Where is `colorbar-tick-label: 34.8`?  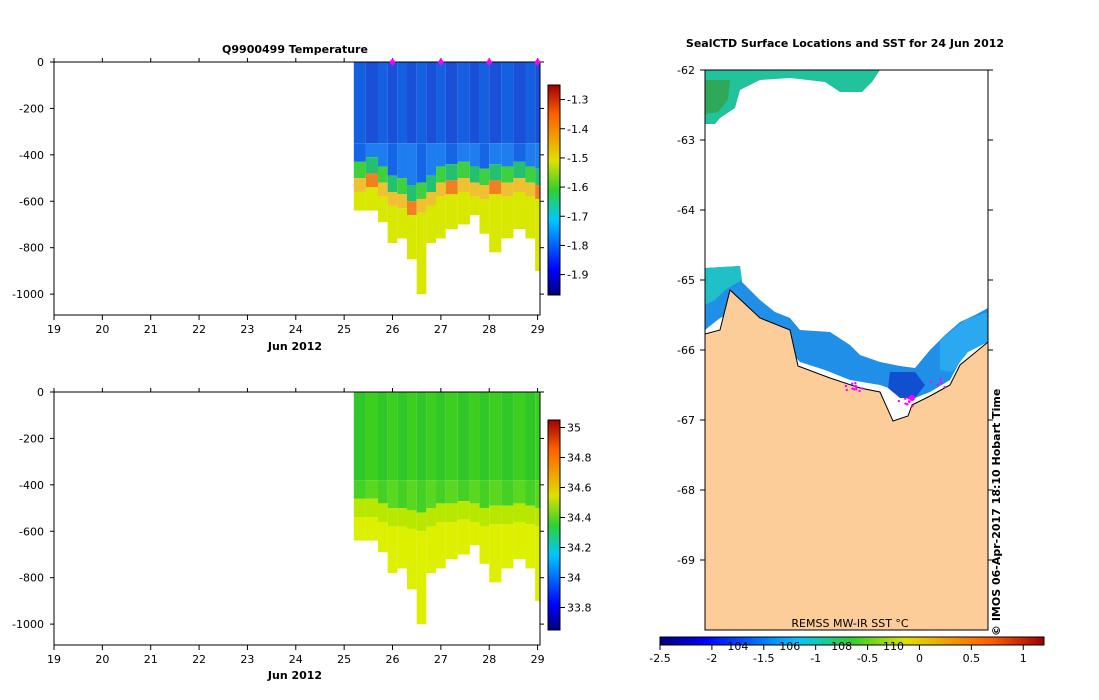
colorbar-tick-label: 34.8 is located at coordinates (579, 458).